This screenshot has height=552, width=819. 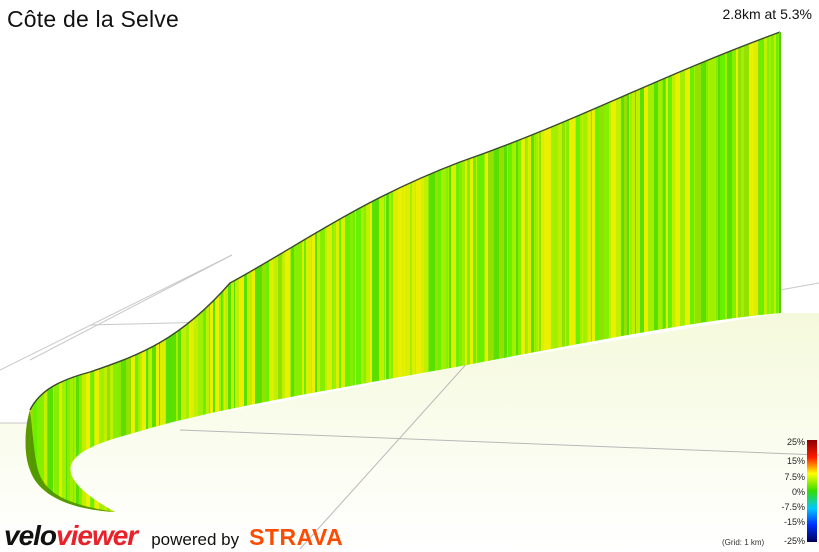 I want to click on legend-label: 7.5%, so click(x=794, y=477).